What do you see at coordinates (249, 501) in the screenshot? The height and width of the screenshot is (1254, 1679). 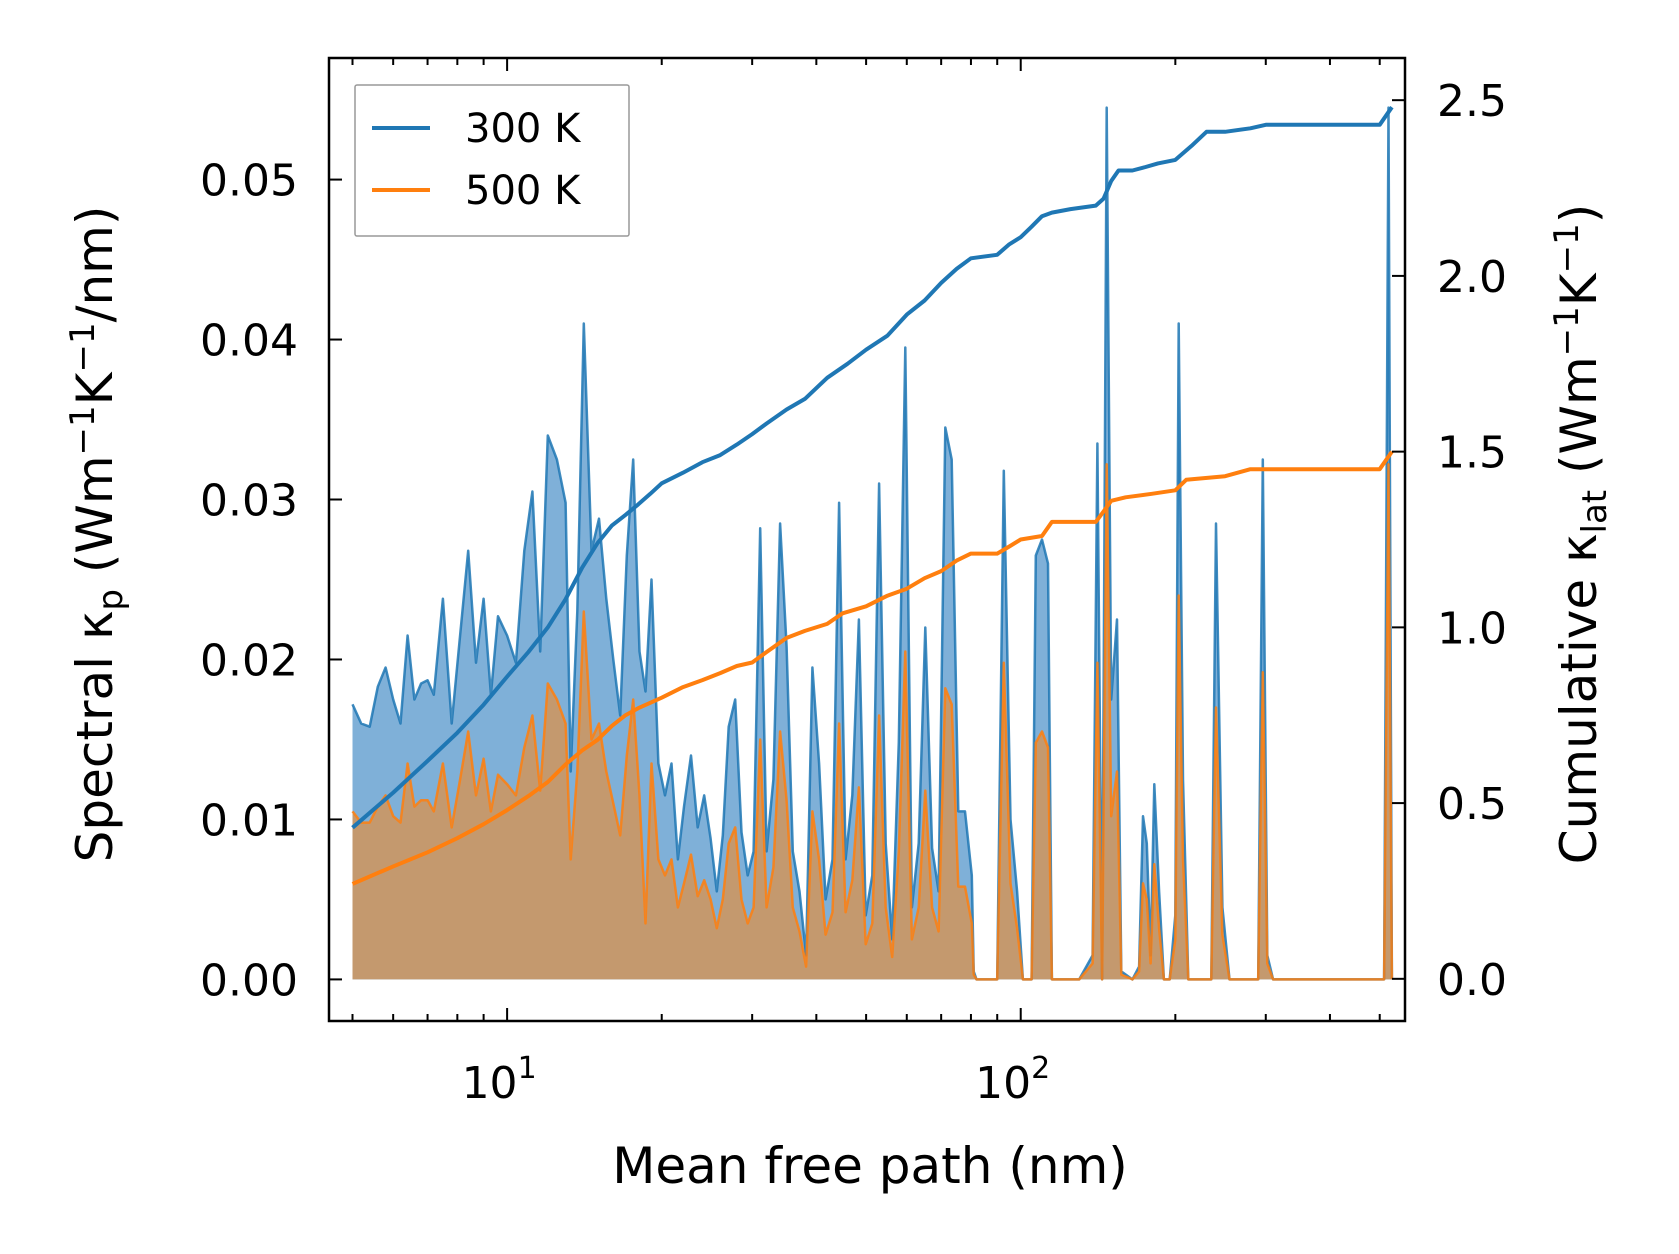 I see `y-left-tick-label: 0.03` at bounding box center [249, 501].